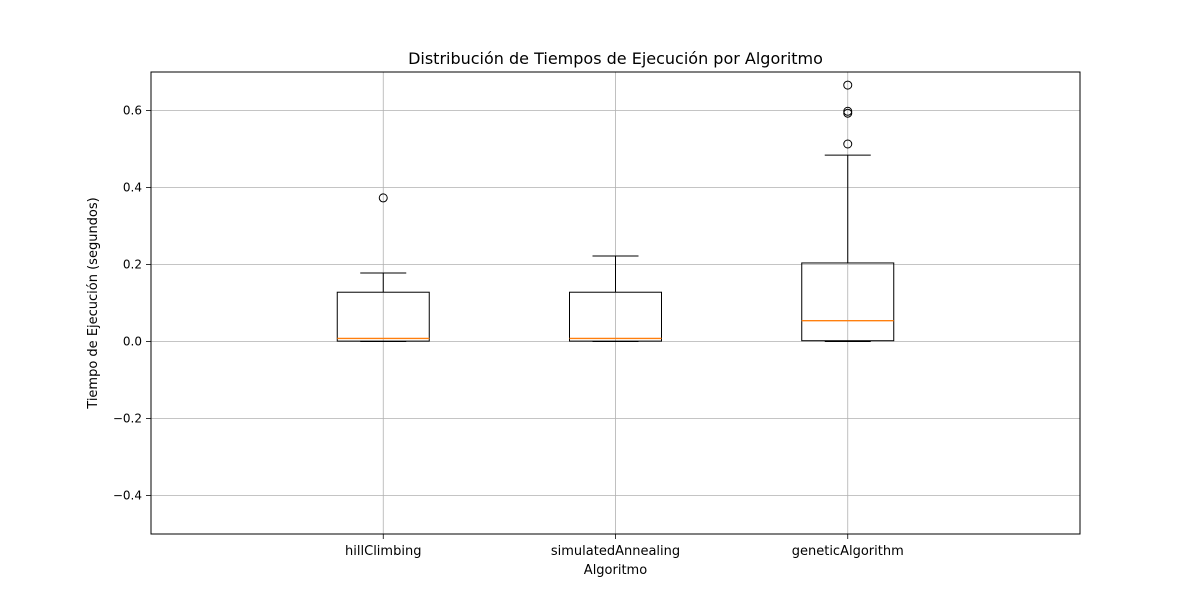 Image resolution: width=1200 pixels, height=600 pixels. I want to click on y-tick-label: 0.6, so click(132, 111).